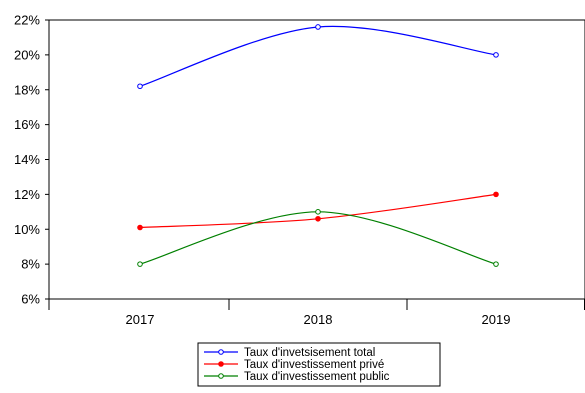 This screenshot has height=393, width=585. I want to click on x-tick-label: 2017, so click(140, 319).